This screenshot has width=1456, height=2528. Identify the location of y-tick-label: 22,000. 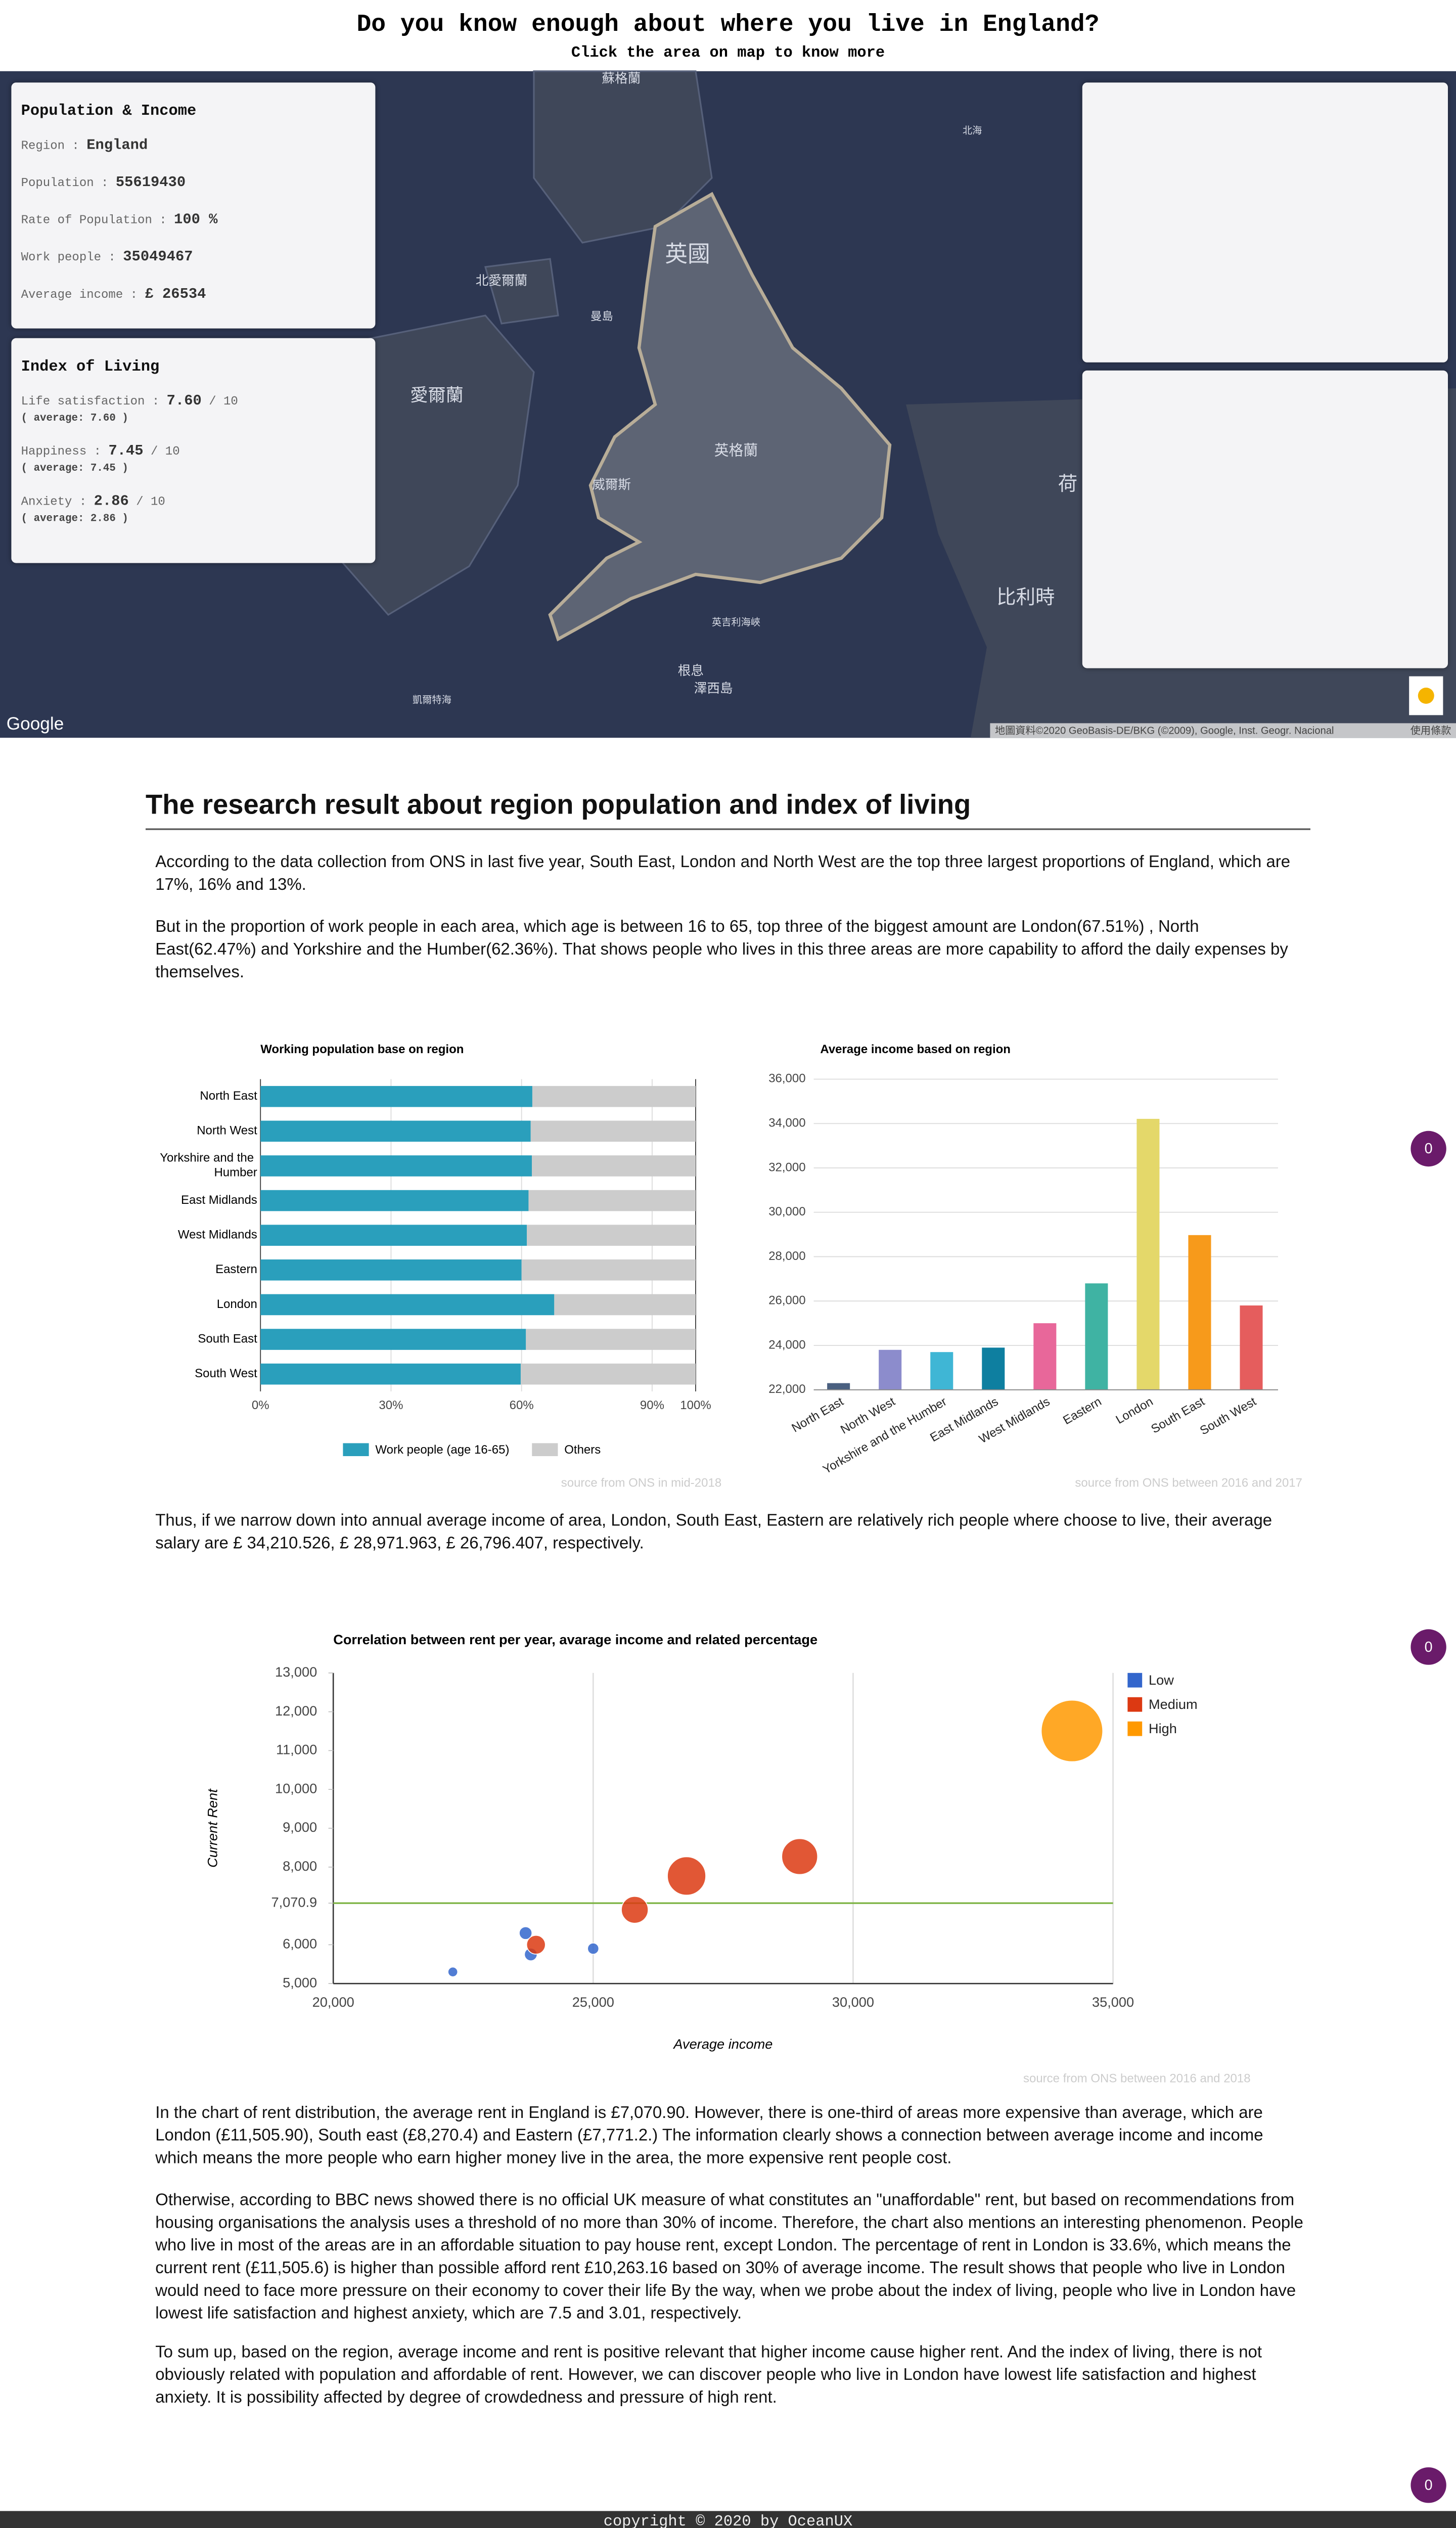
(786, 1389).